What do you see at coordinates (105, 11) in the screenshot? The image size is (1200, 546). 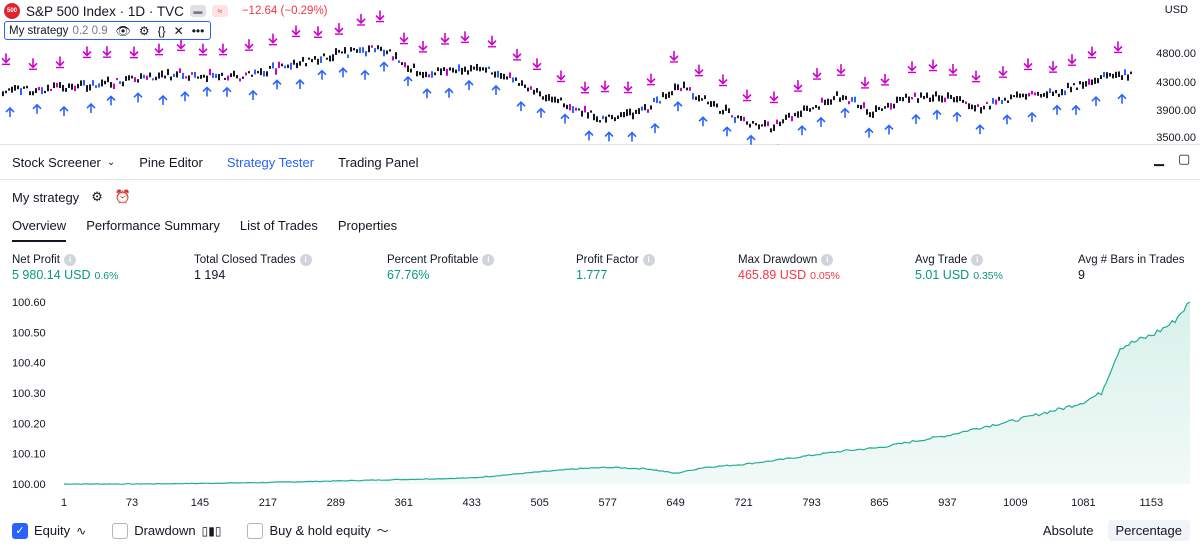 I see `symbol-title: S&P 500 Index · 1D · TVC` at bounding box center [105, 11].